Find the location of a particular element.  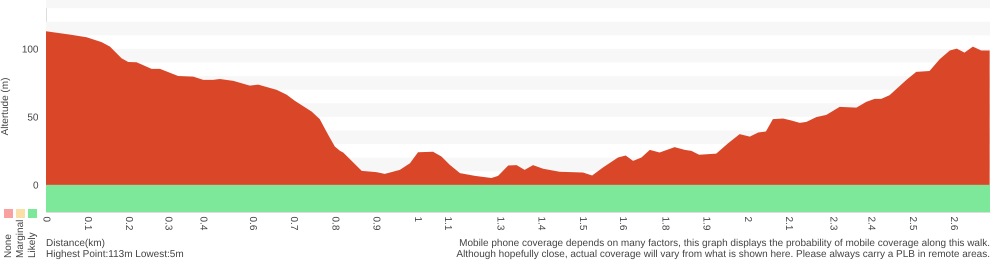

x-tick-label: 2.3 is located at coordinates (833, 223).